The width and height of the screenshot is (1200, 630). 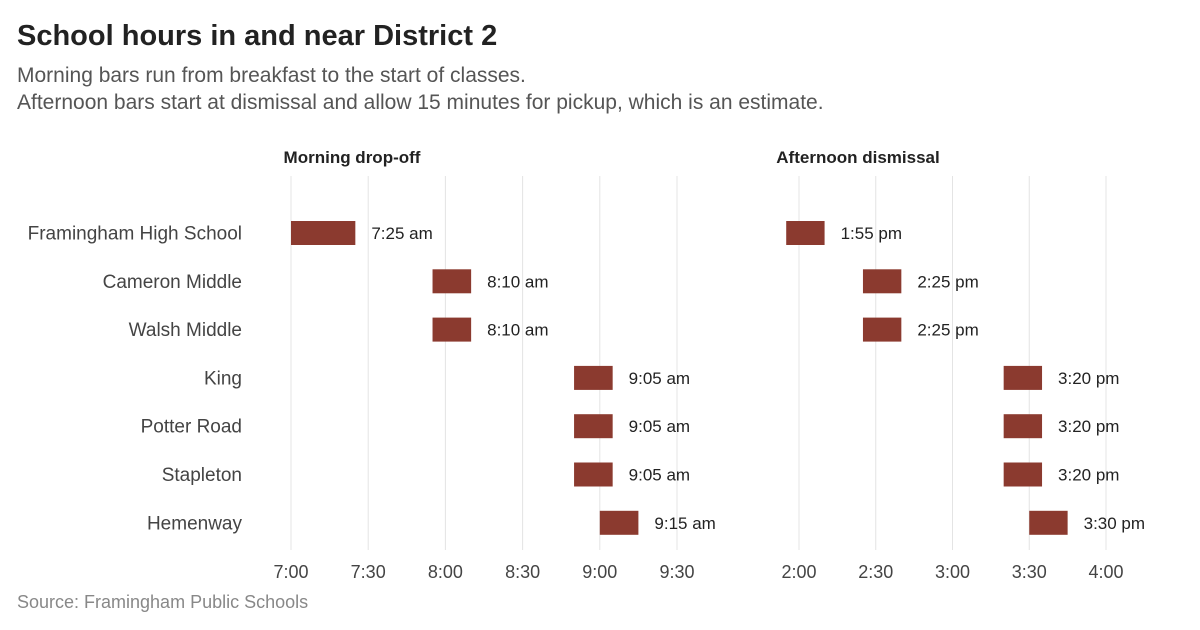 I want to click on chart-title: School hours in and near District 2, so click(x=257, y=36).